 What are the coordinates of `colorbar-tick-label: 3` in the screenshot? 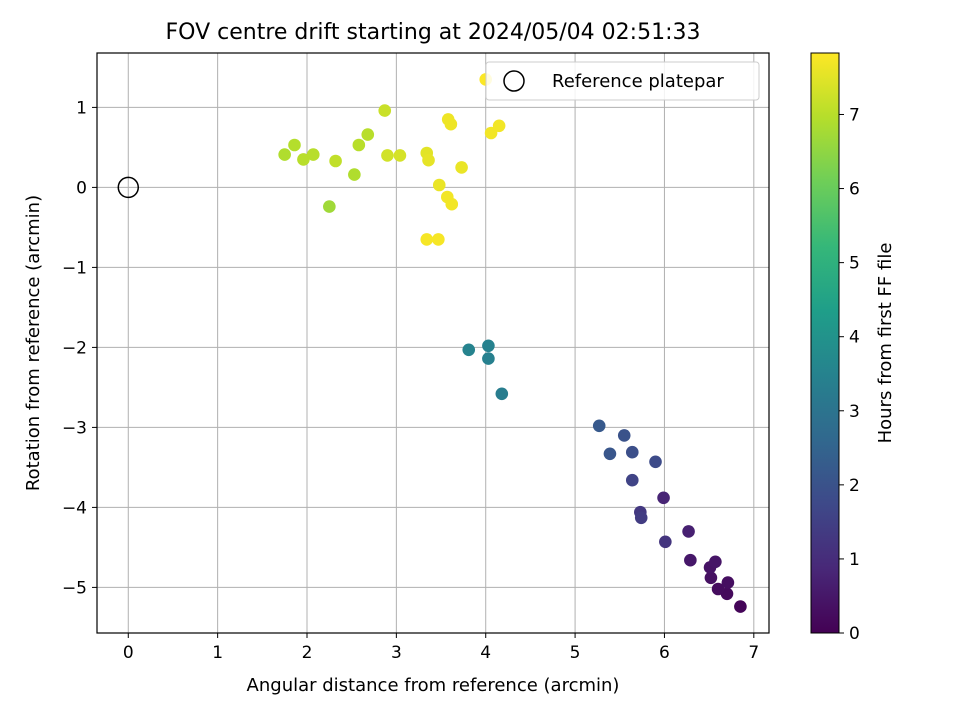 It's located at (854, 412).